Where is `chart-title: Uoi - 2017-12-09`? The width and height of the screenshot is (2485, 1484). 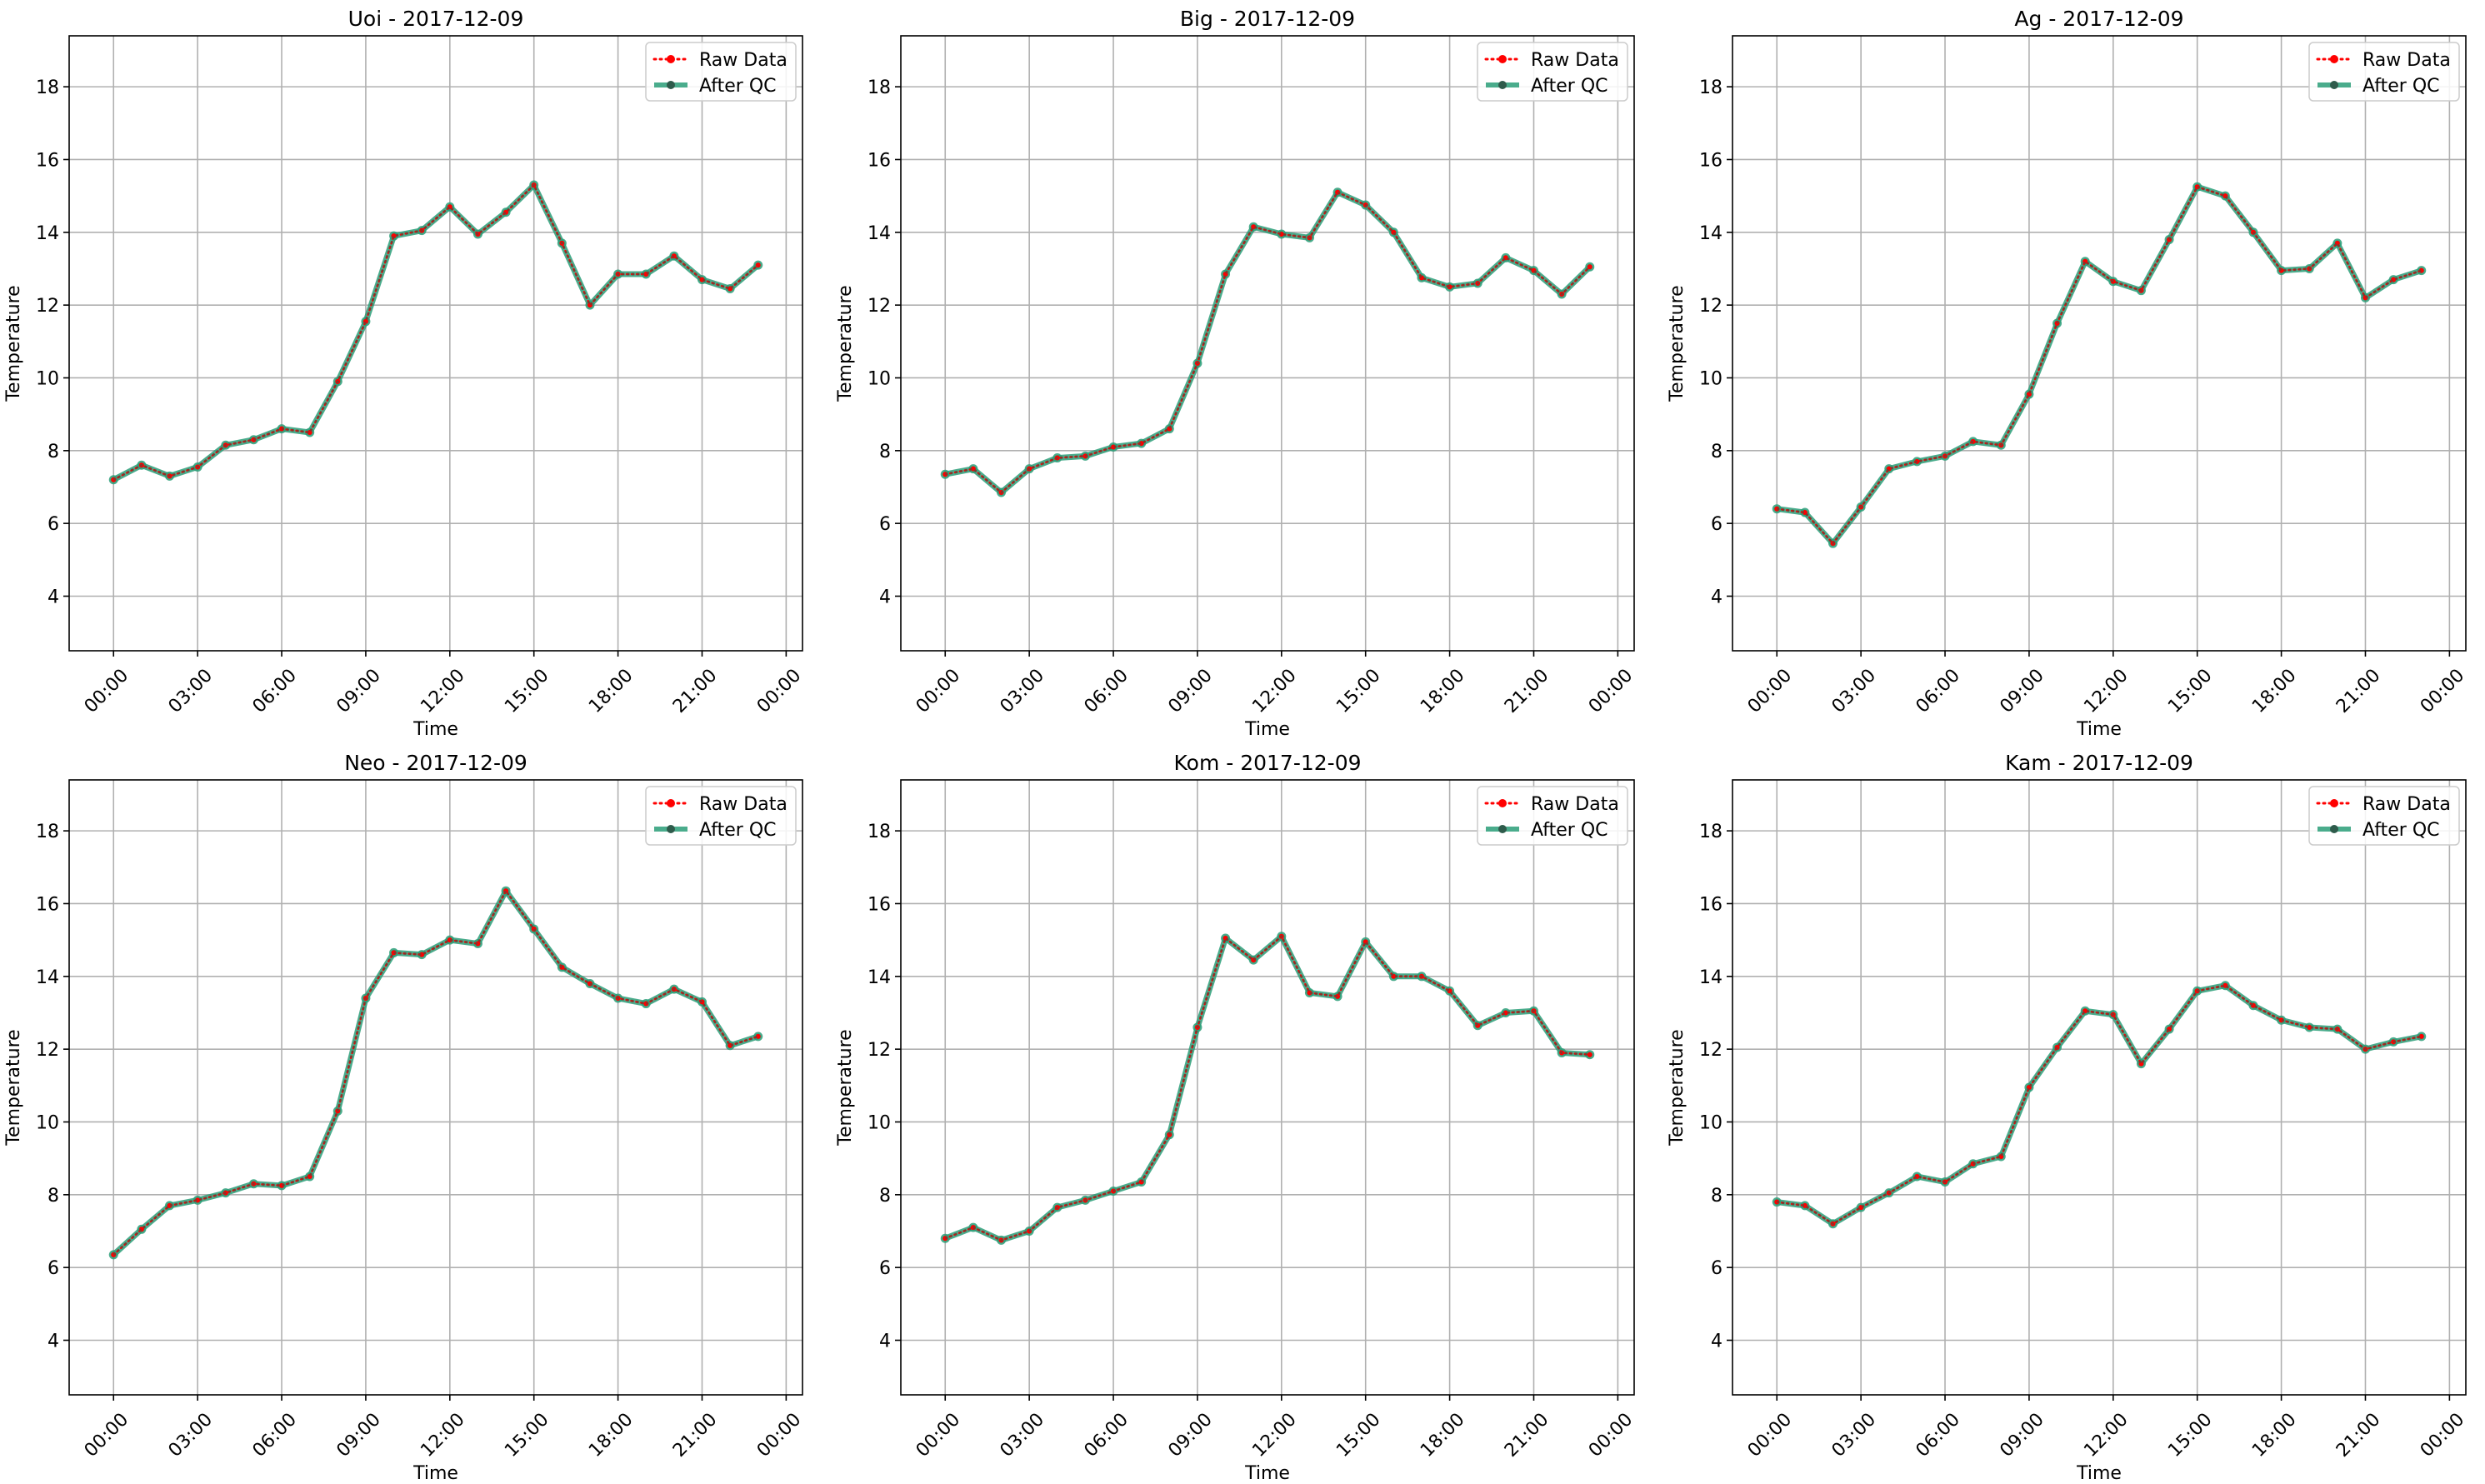 chart-title: Uoi - 2017-12-09 is located at coordinates (436, 19).